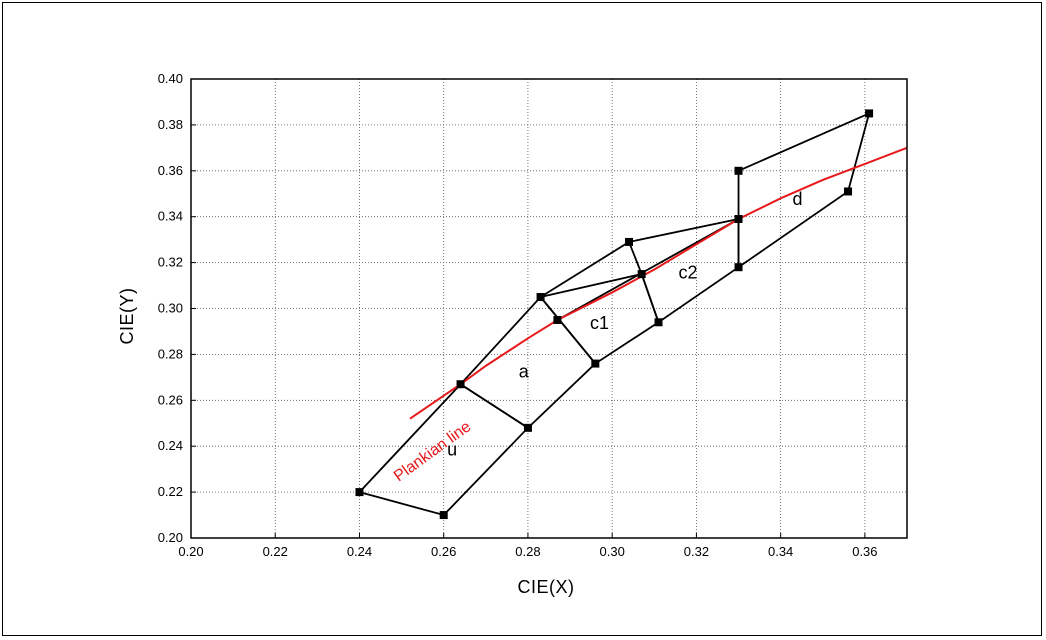  I want to click on x-tick-label: 0.34, so click(780, 551).